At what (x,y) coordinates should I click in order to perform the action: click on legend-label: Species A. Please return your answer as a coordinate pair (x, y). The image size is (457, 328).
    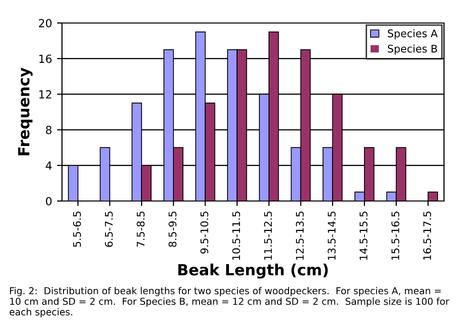
    Looking at the image, I should click on (413, 34).